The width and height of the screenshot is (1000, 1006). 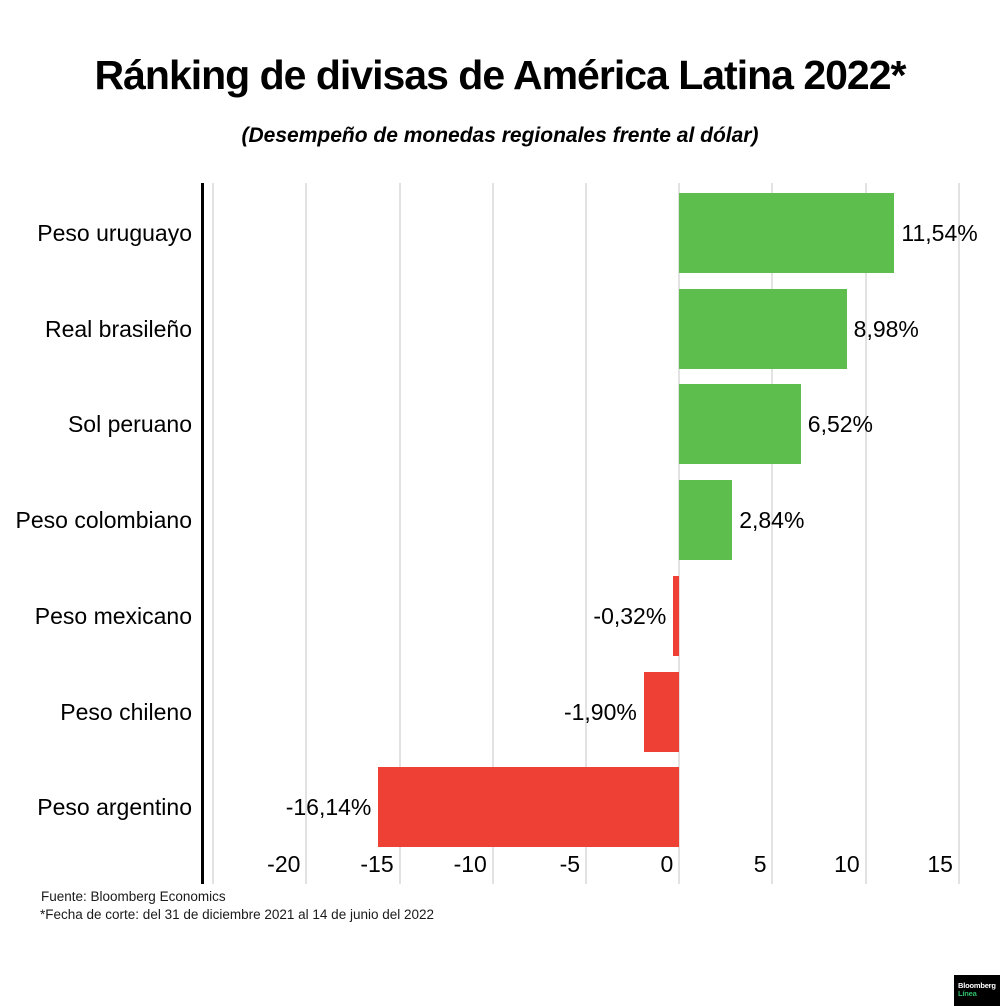 I want to click on bar-real-brasile-o, so click(x=763, y=328).